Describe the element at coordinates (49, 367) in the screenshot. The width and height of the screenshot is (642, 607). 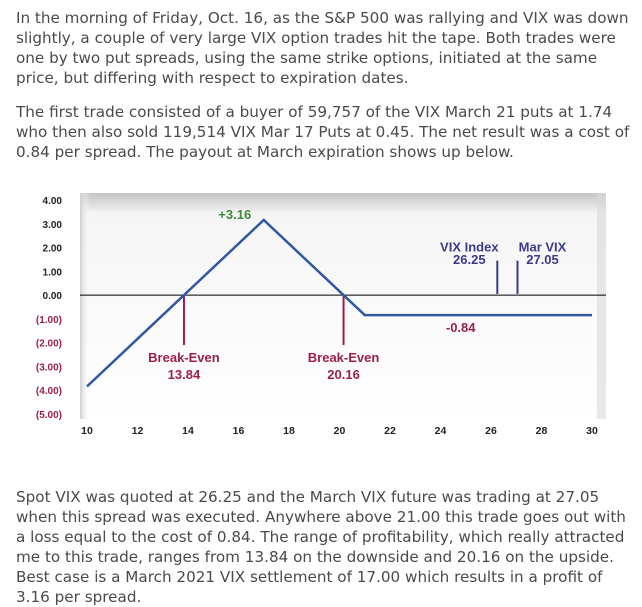
I see `y-tick-label: (3.00)` at that location.